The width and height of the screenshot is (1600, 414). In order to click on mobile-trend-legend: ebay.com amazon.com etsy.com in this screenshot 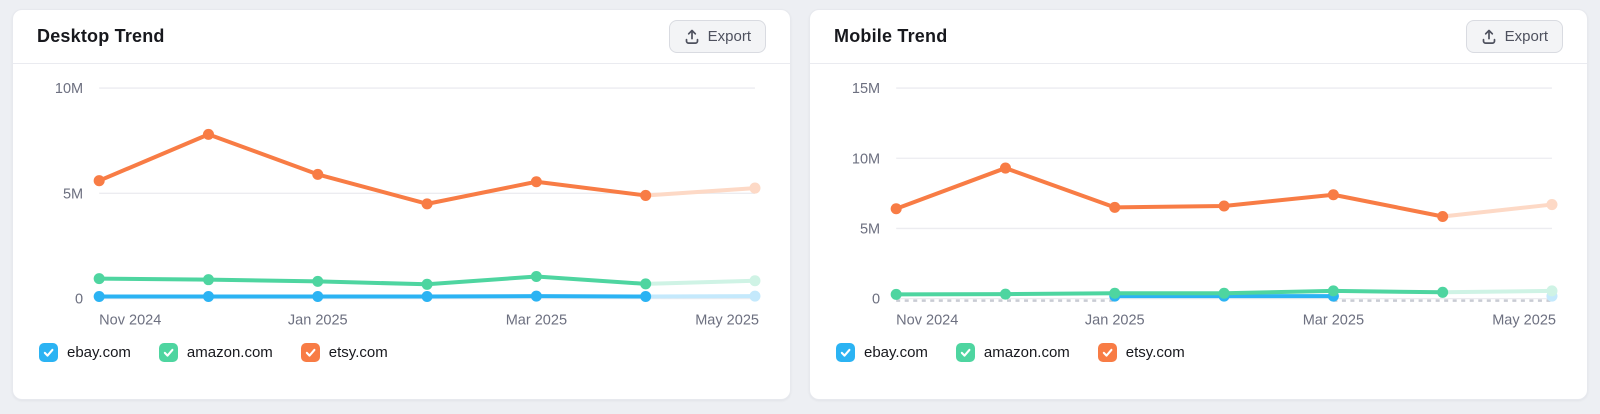, I will do `click(1198, 352)`.